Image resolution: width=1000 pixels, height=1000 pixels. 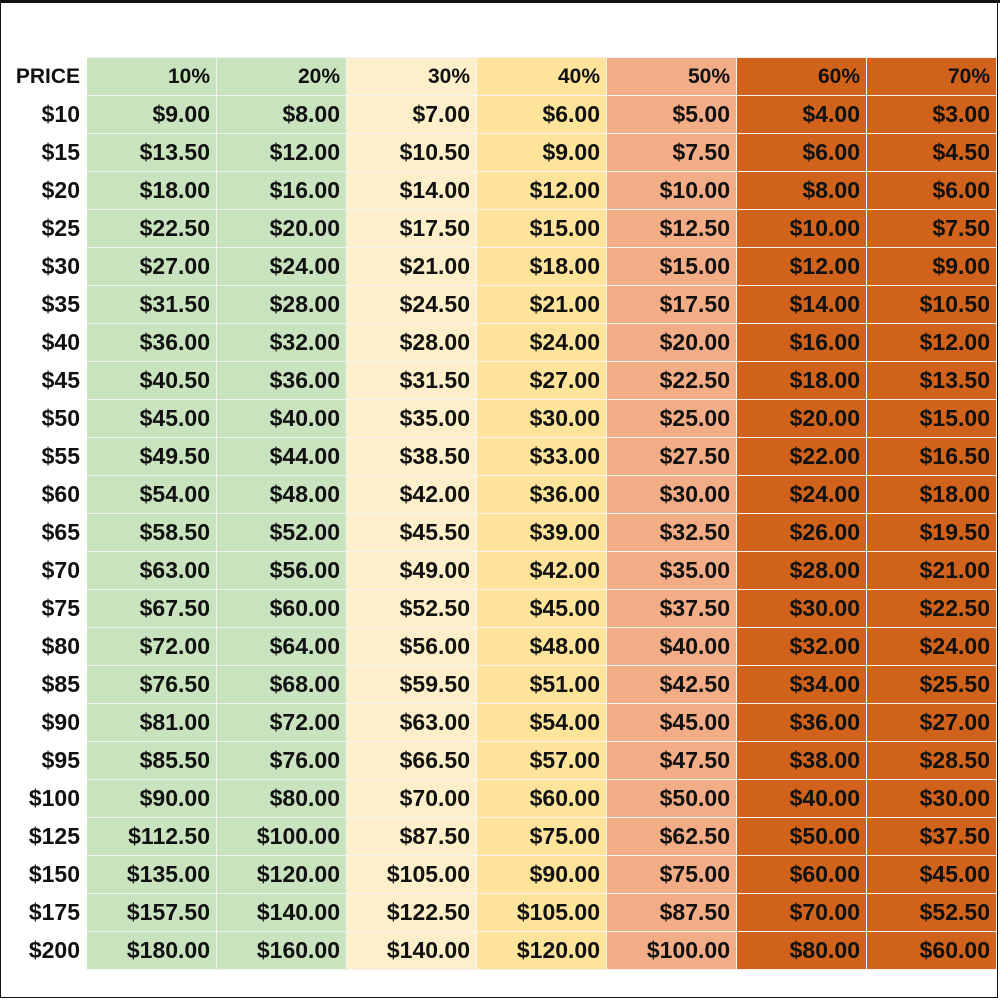 I want to click on discounted-price-cell: $80.00, so click(x=801, y=950).